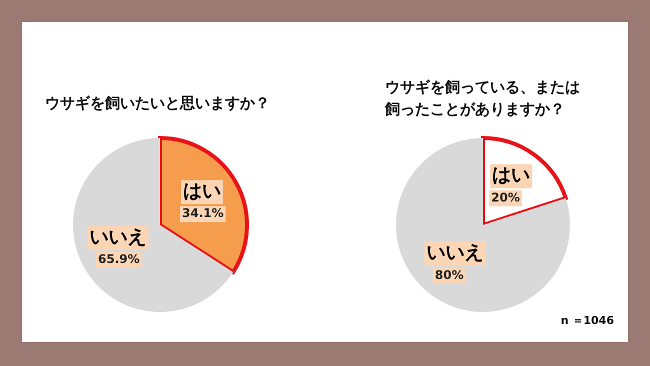 Image resolution: width=650 pixels, height=366 pixels. I want to click on text: n ＝1046, so click(587, 320).